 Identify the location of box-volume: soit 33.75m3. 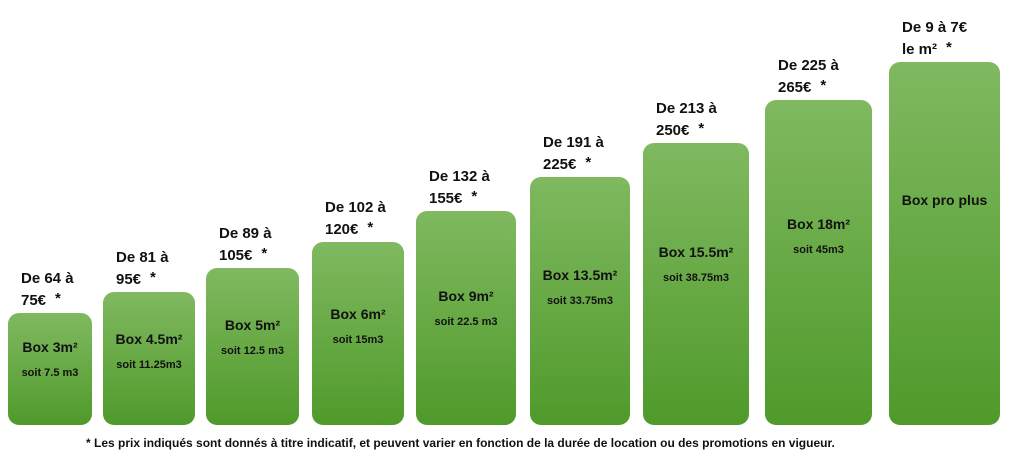
(580, 301).